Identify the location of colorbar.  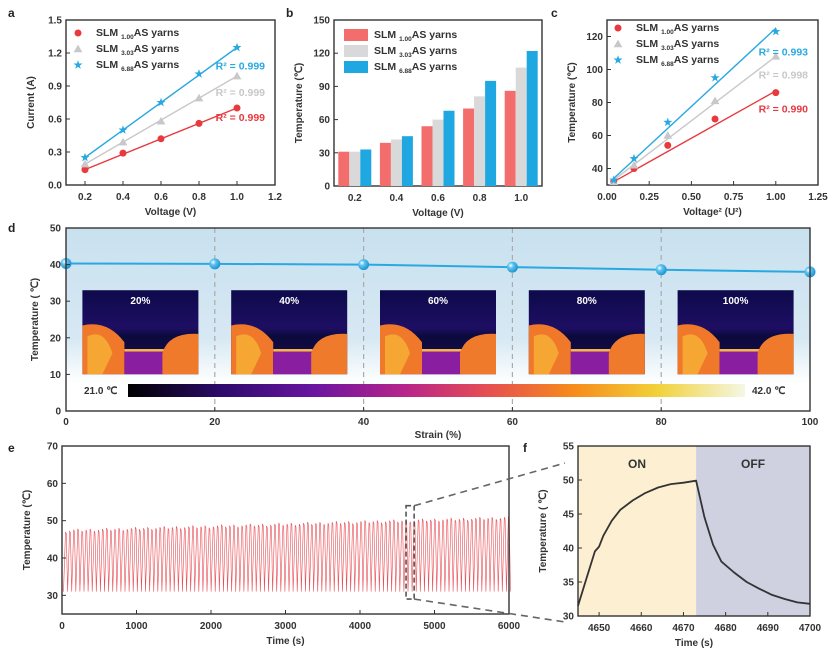
(436, 390).